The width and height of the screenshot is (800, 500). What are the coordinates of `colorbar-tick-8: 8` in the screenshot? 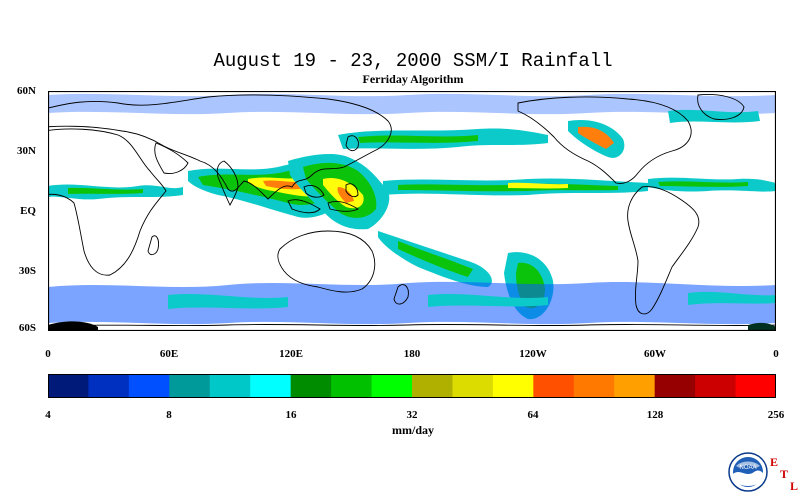 It's located at (169, 415).